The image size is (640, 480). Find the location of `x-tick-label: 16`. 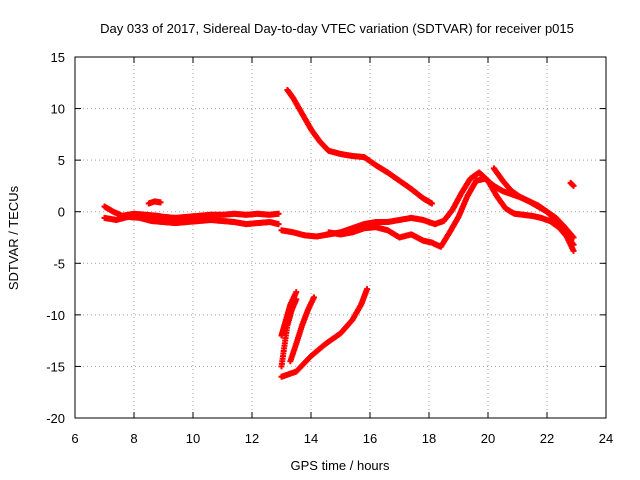

x-tick-label: 16 is located at coordinates (370, 438).